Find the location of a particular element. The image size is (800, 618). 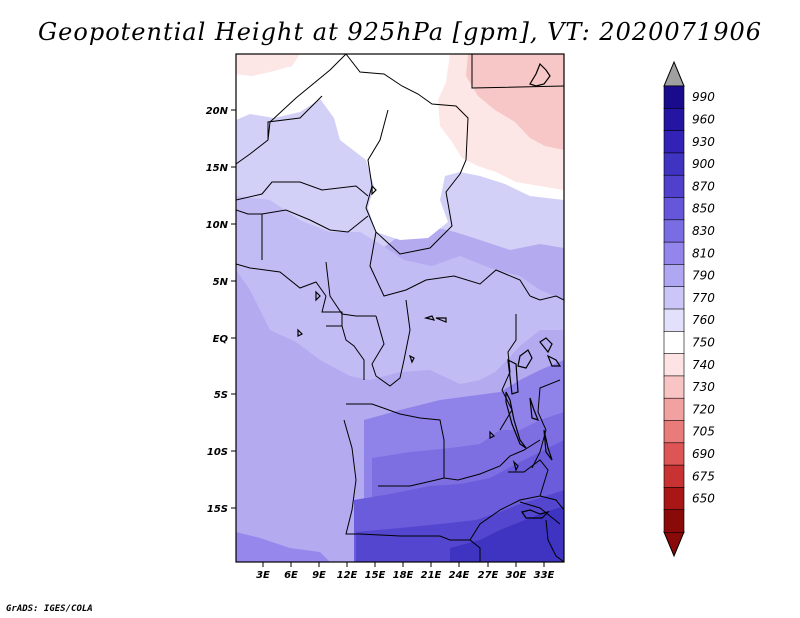

lat-label: EQ is located at coordinates (221, 339).